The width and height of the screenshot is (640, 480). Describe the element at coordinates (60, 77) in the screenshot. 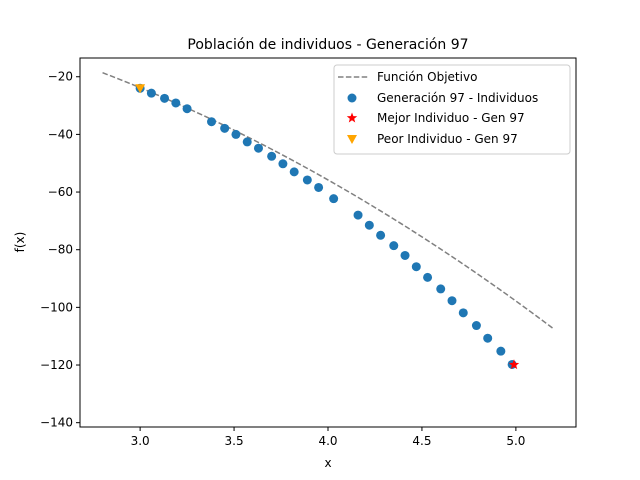

I see `y-tick-label: −20` at that location.